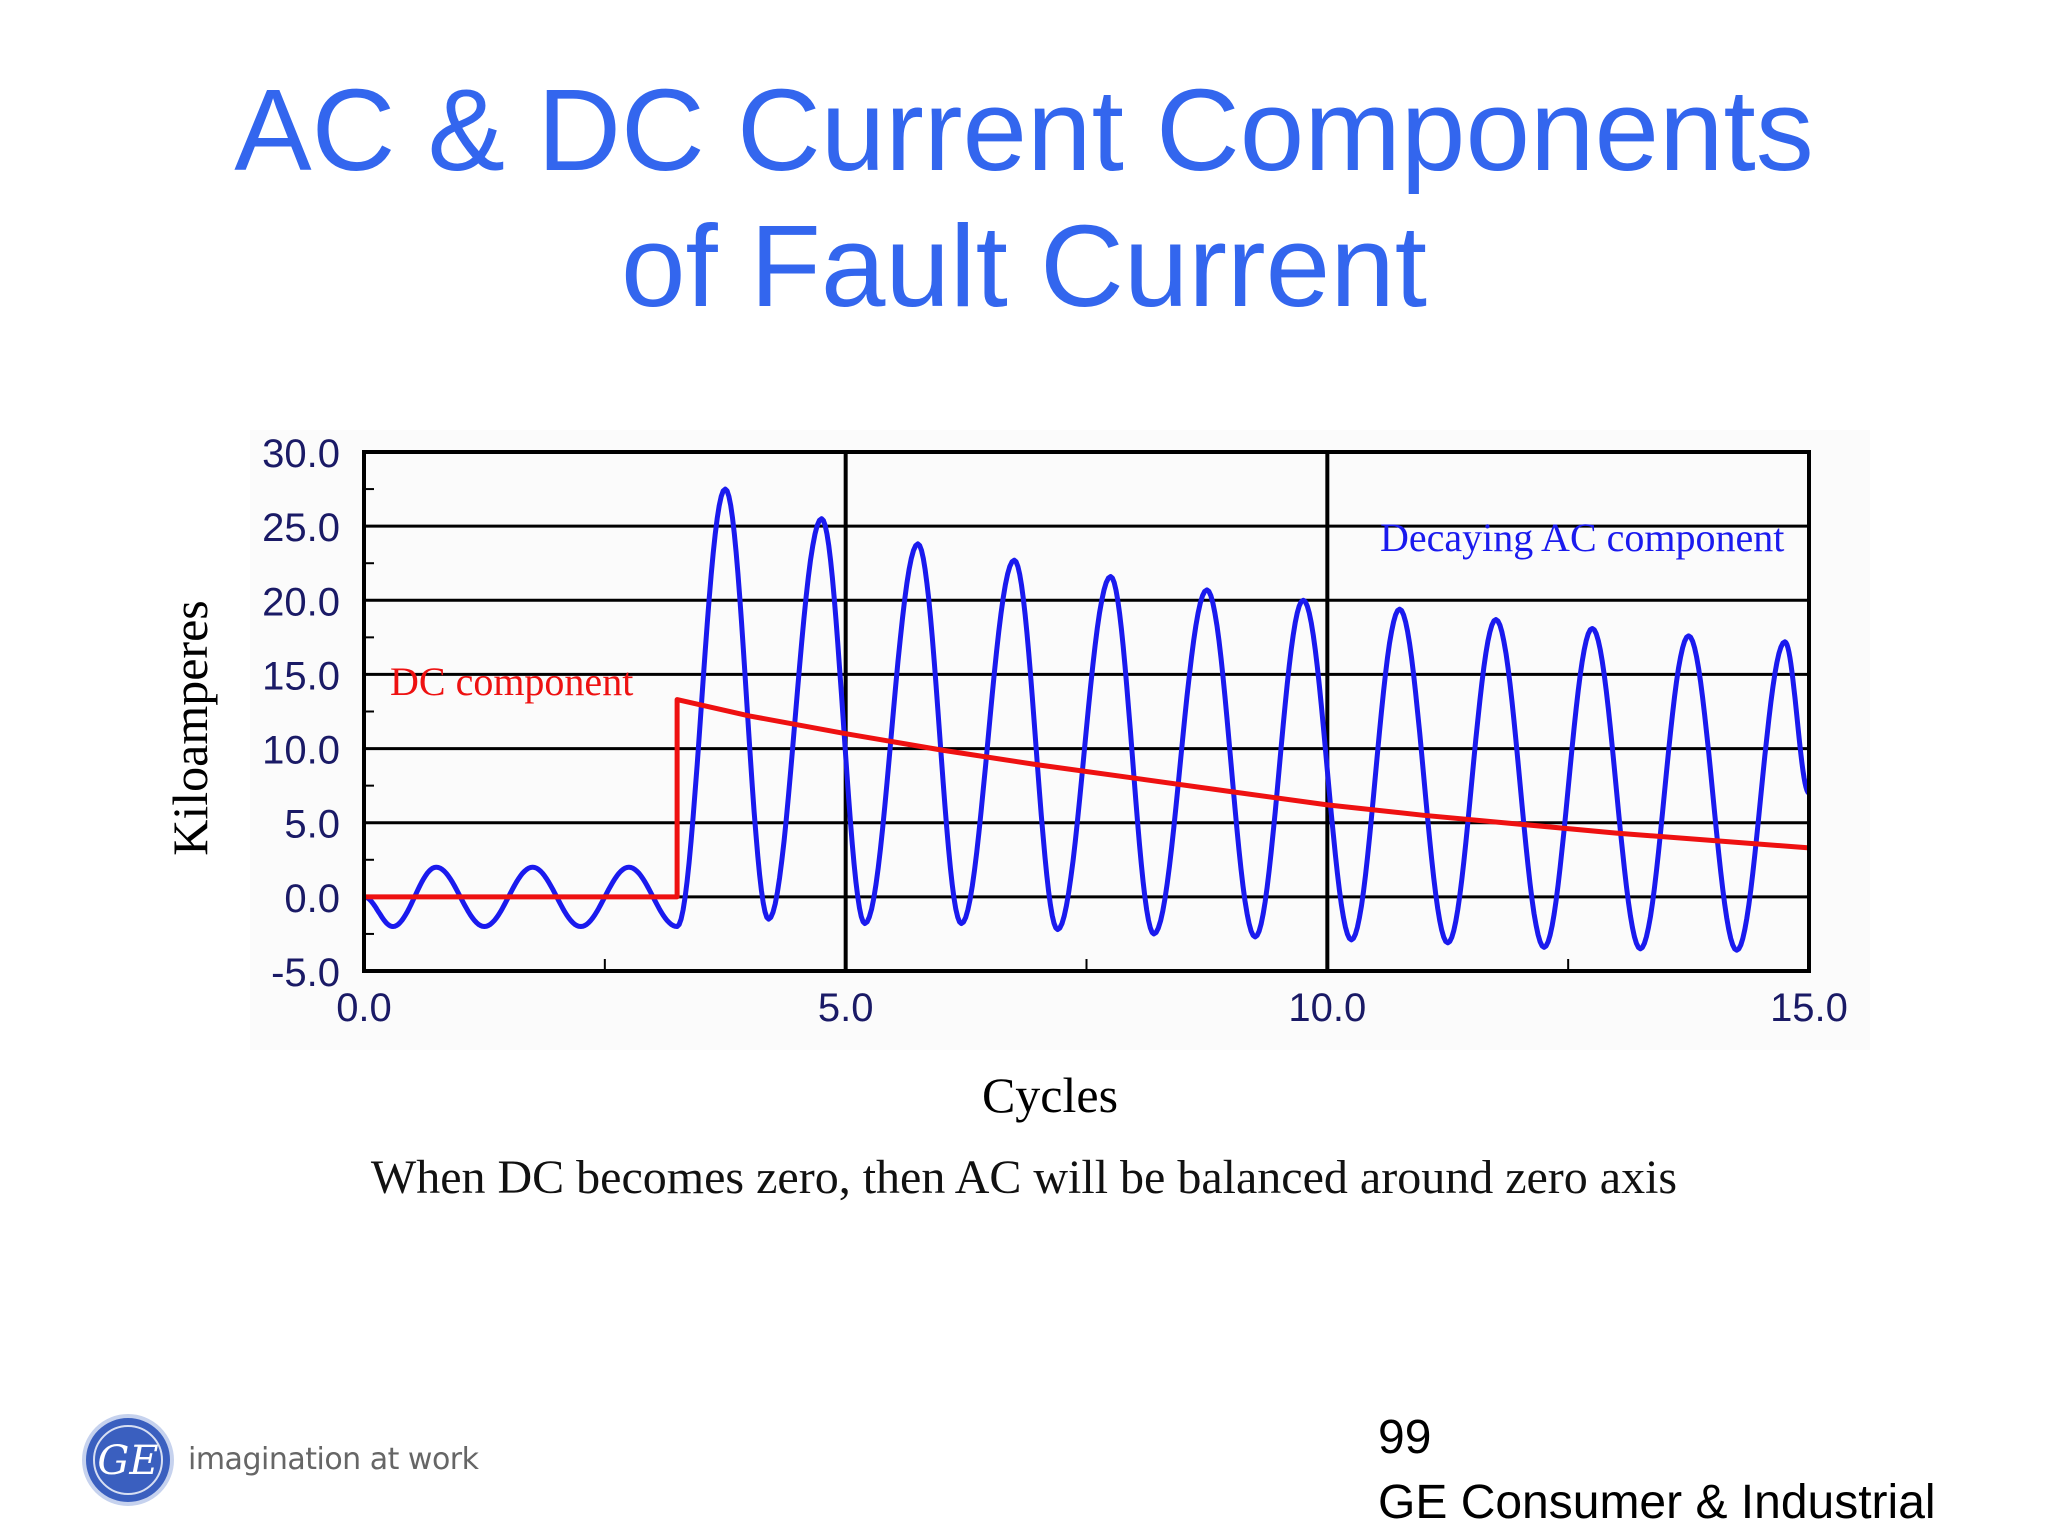 The width and height of the screenshot is (2048, 1536). I want to click on y-tick-label: 5.0, so click(312, 825).